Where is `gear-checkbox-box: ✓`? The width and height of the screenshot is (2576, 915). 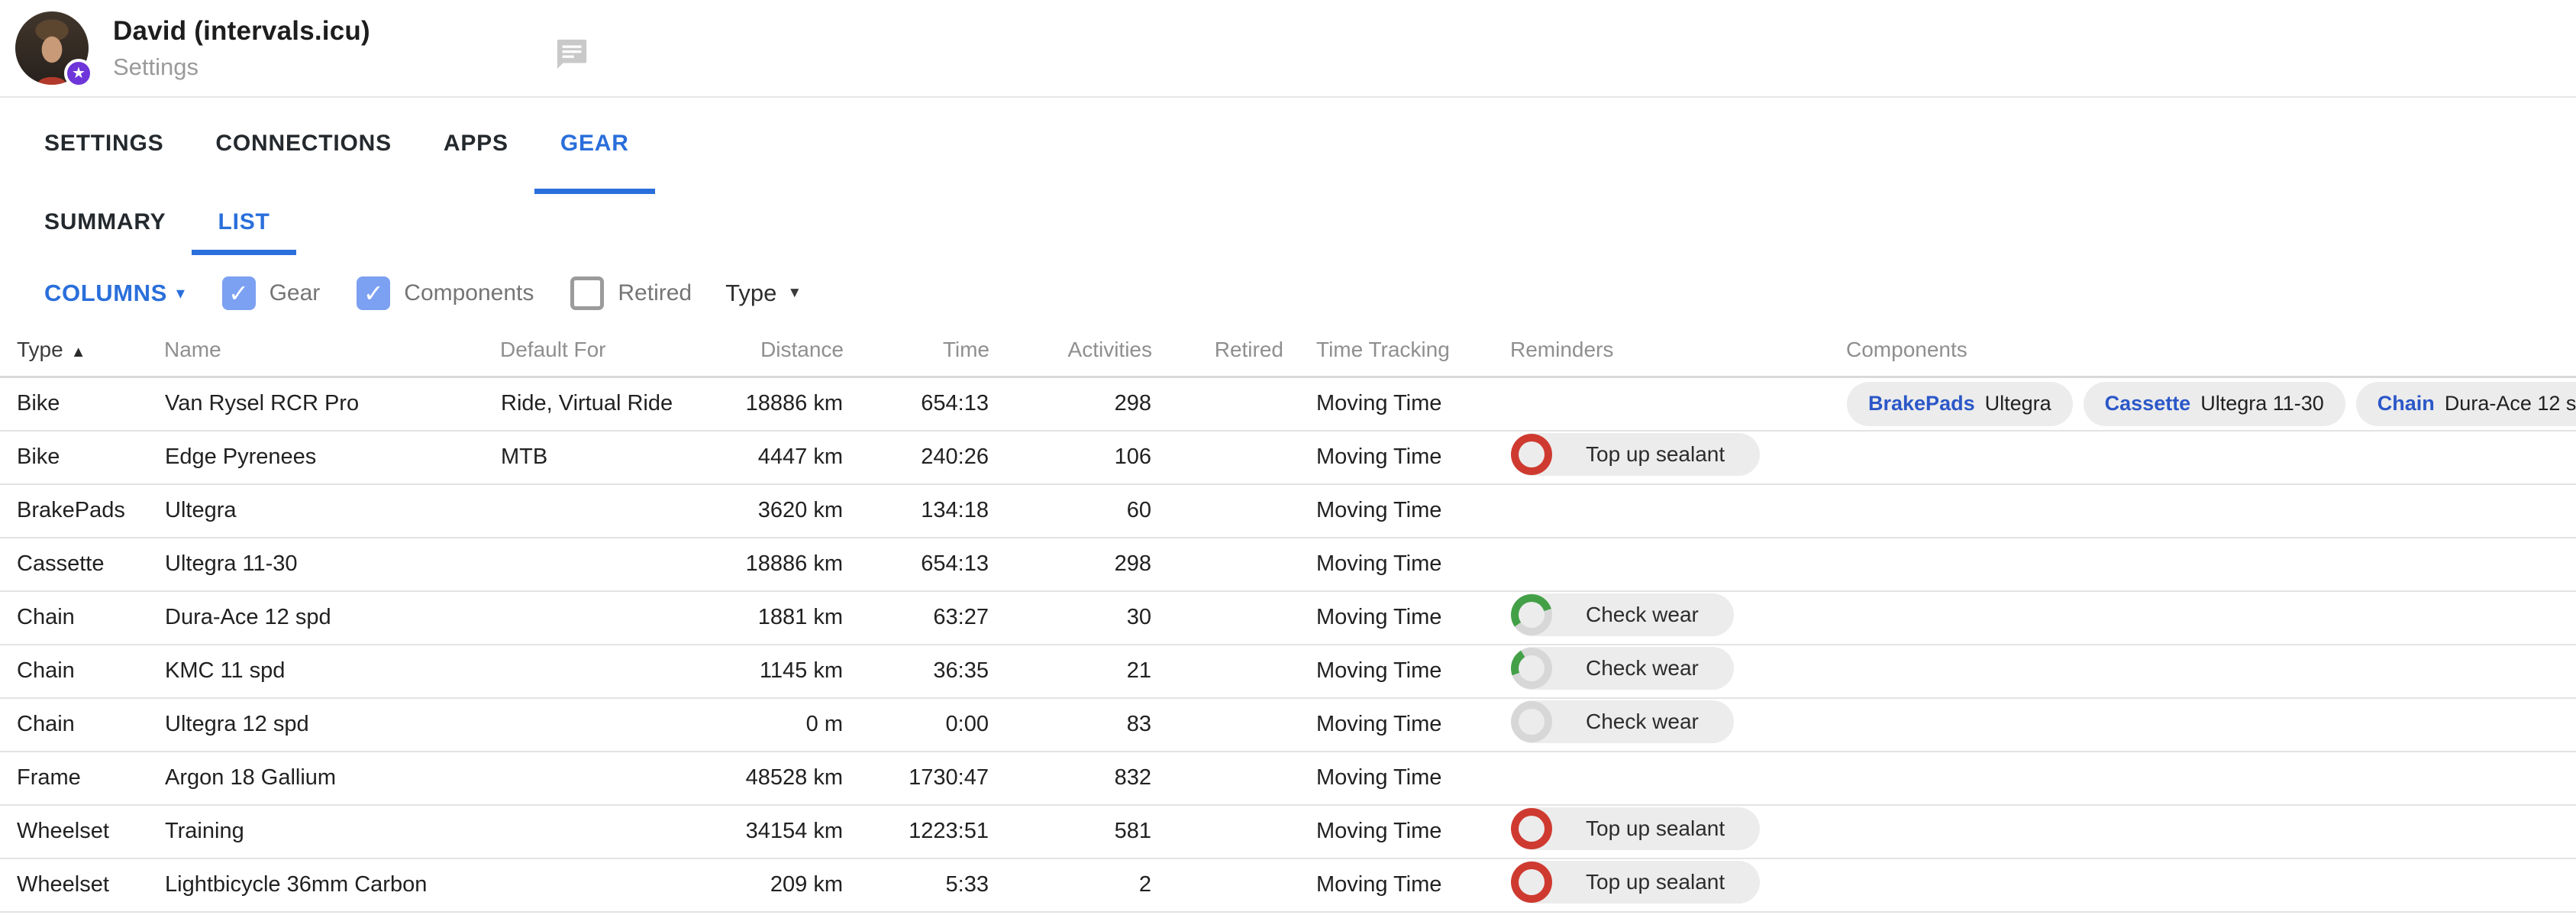
gear-checkbox-box: ✓ is located at coordinates (238, 293).